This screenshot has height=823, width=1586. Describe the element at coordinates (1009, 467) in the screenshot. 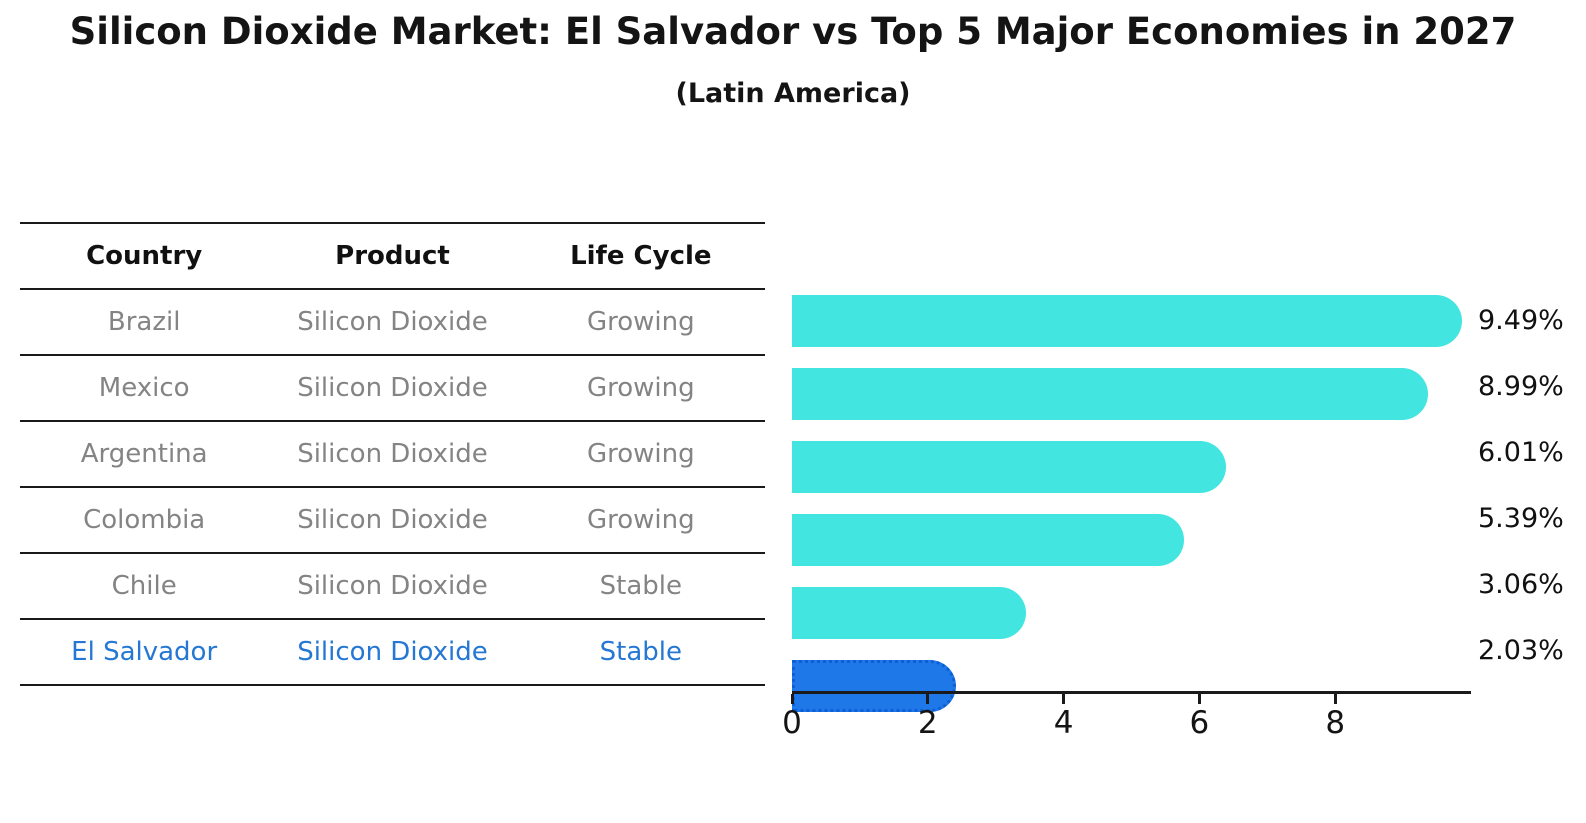

I see `bar-argentina` at that location.